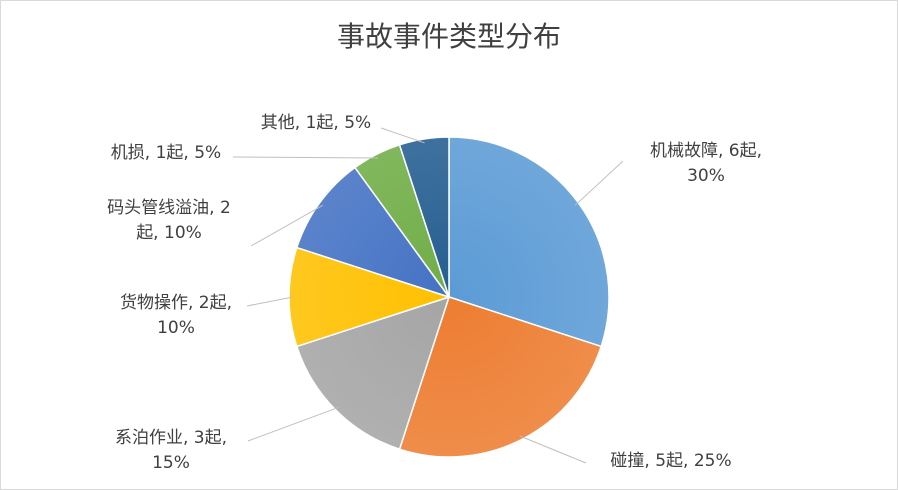  I want to click on data-label-percent: 15%, so click(171, 463).